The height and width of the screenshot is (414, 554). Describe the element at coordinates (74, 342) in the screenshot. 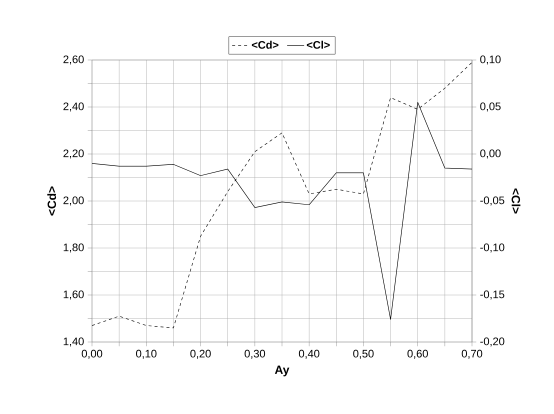

I see `y-tick-label: 1,40` at that location.